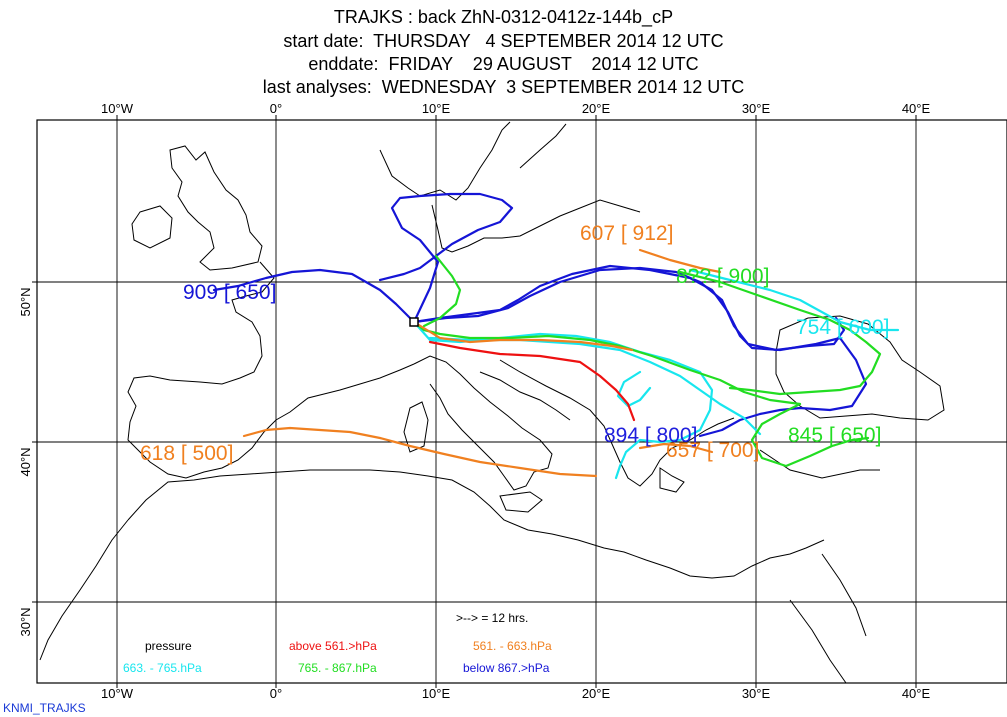 The height and width of the screenshot is (717, 1007). What do you see at coordinates (506, 668) in the screenshot?
I see `legend-item-below: below 867.>hPa` at bounding box center [506, 668].